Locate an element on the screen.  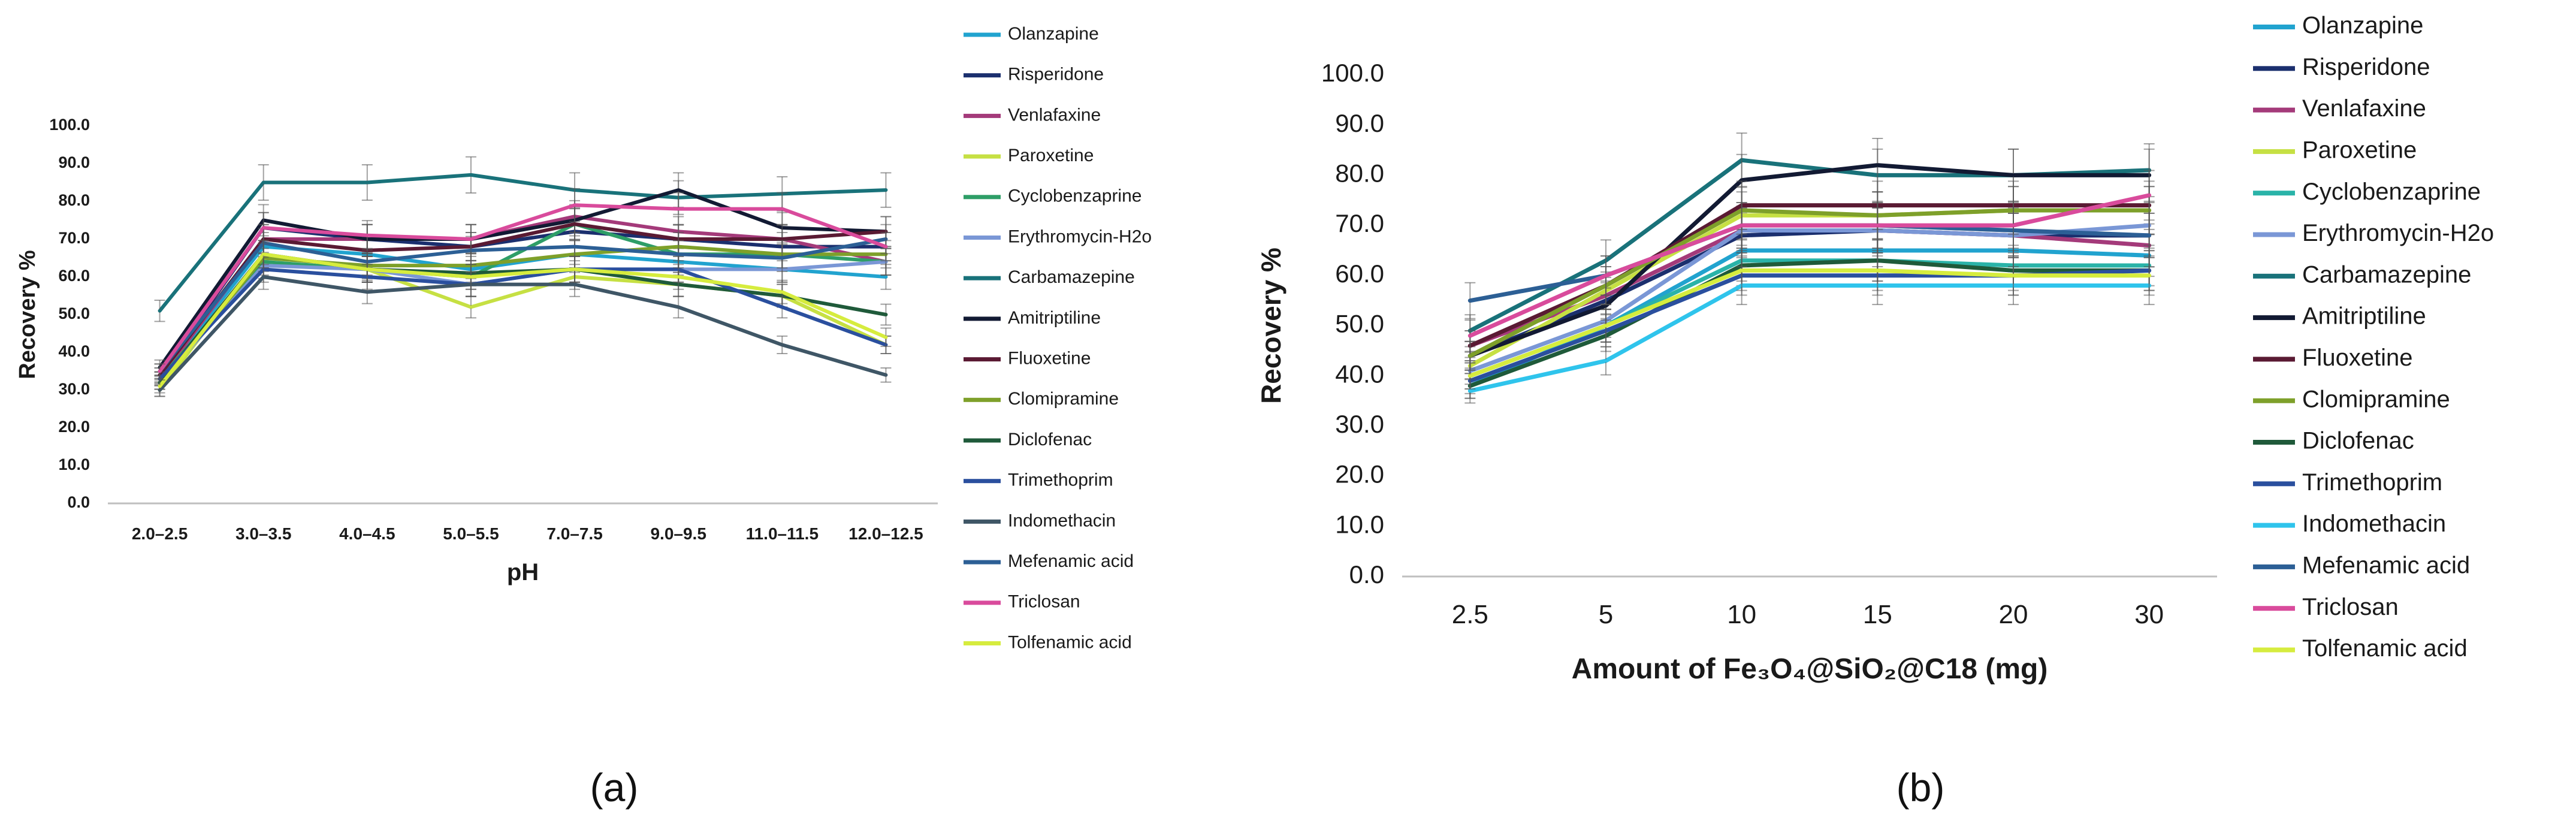
x-tick-label: 2.0–2.5 is located at coordinates (160, 533).